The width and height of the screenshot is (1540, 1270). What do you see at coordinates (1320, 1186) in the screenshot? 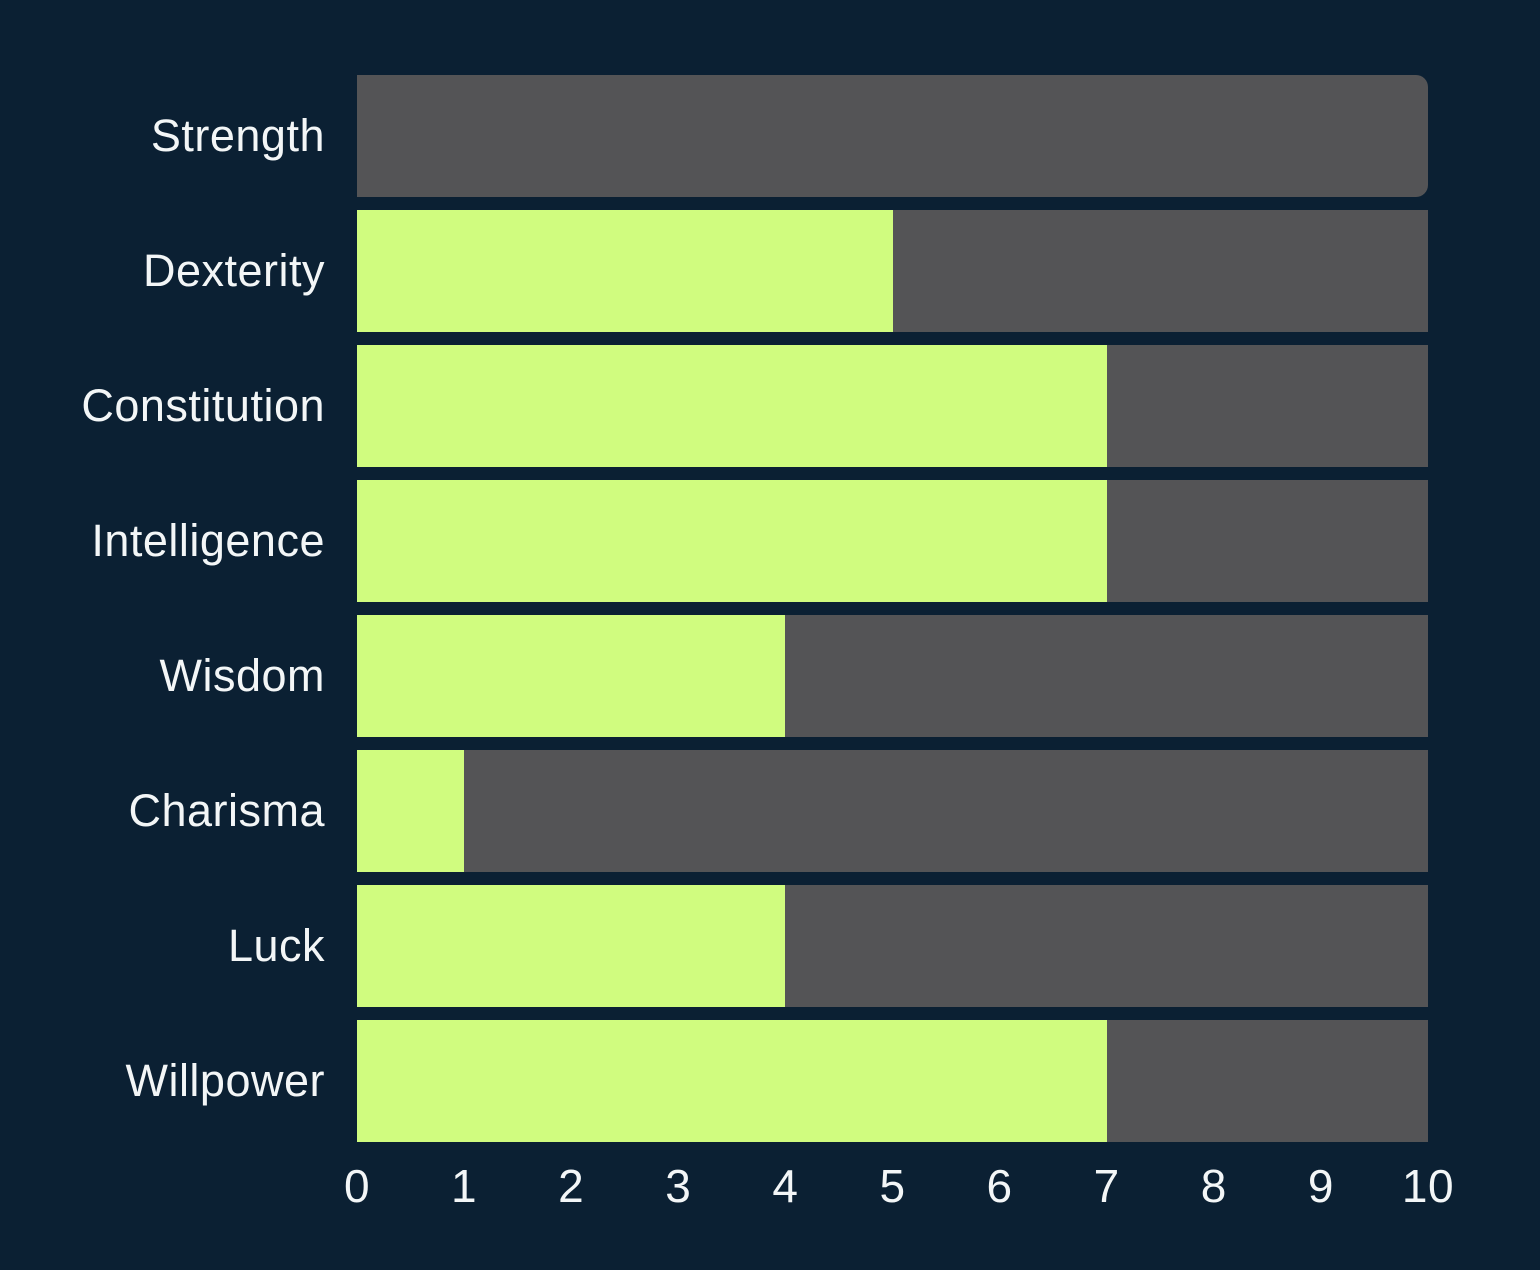
I see `x-axis-tick-label: 9` at bounding box center [1320, 1186].